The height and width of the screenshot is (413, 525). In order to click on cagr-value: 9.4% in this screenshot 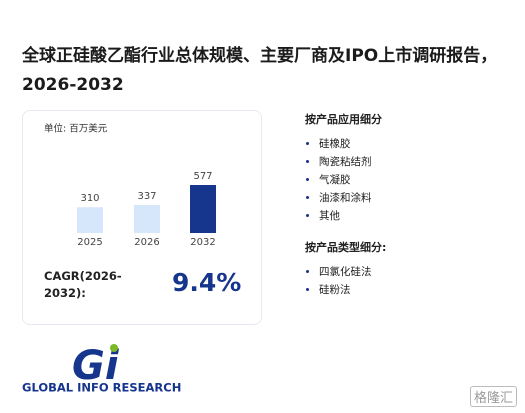, I will do `click(207, 282)`.